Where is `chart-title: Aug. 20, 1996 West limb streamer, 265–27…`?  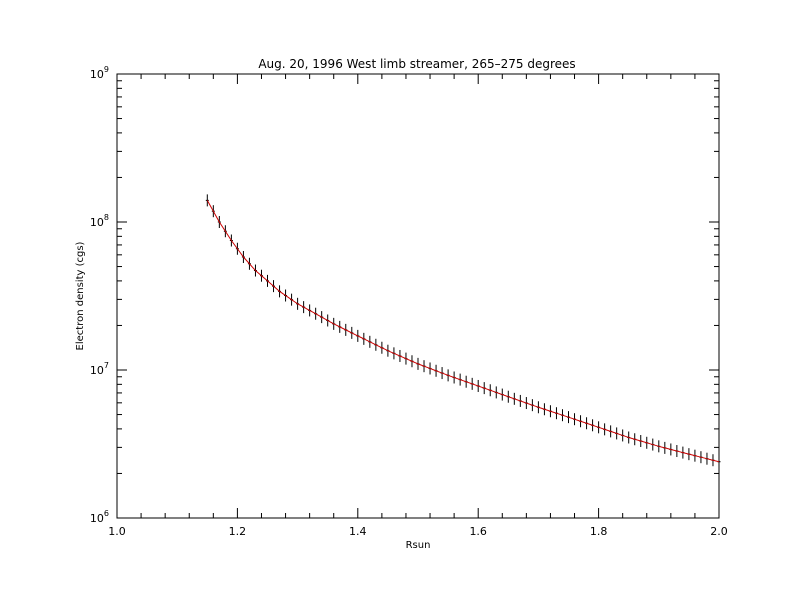
chart-title: Aug. 20, 1996 West limb streamer, 265–27… is located at coordinates (416, 64).